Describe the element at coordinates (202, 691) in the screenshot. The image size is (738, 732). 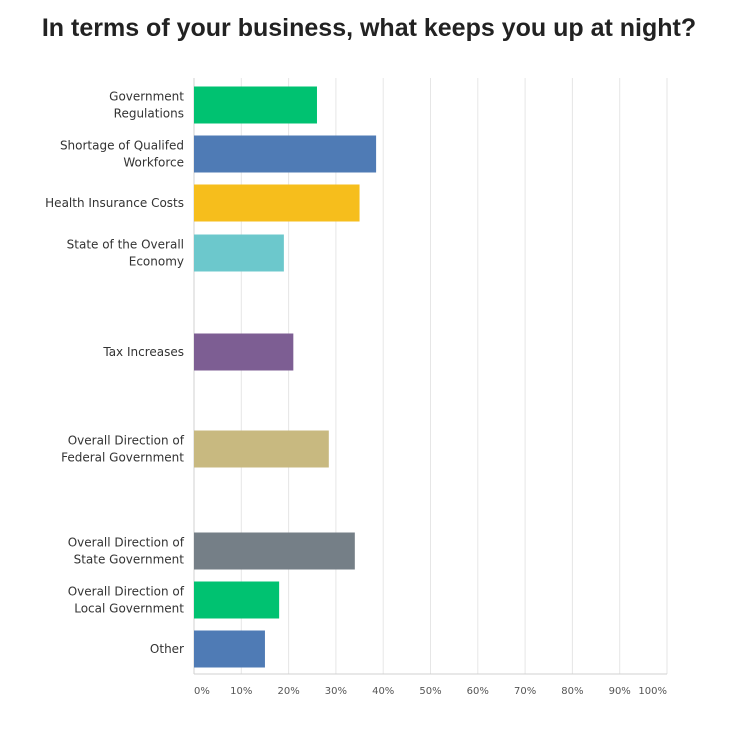
I see `x-tick-label: 0%` at that location.